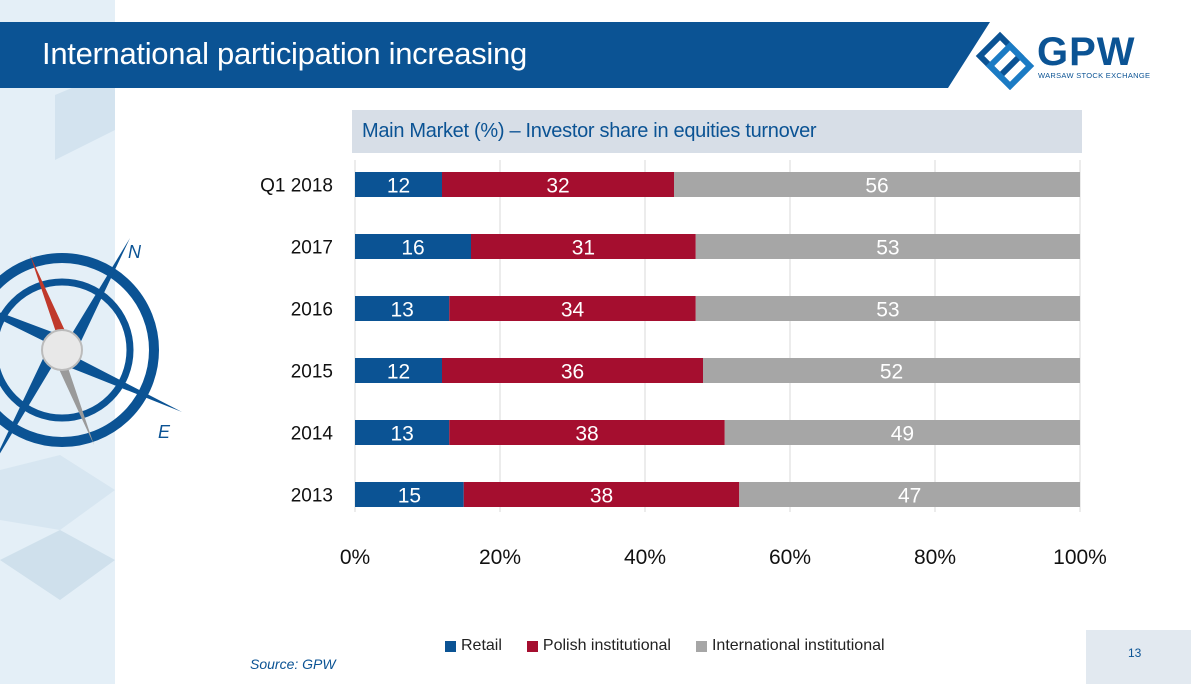 The image size is (1191, 689). I want to click on legend-item-international-institutional: International institutional, so click(790, 646).